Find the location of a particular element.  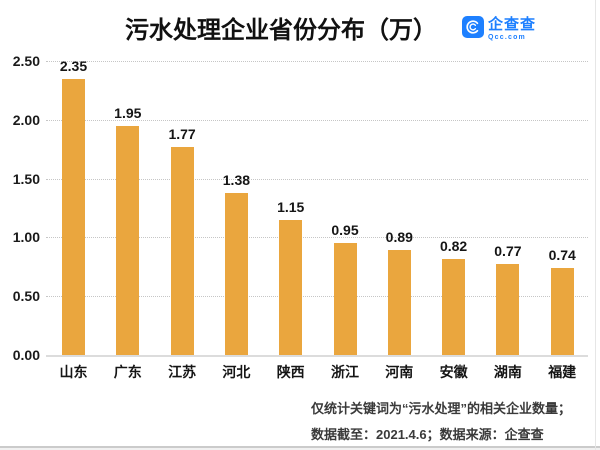

qcc-logo-text: 企查查 Qcc.com is located at coordinates (512, 28).